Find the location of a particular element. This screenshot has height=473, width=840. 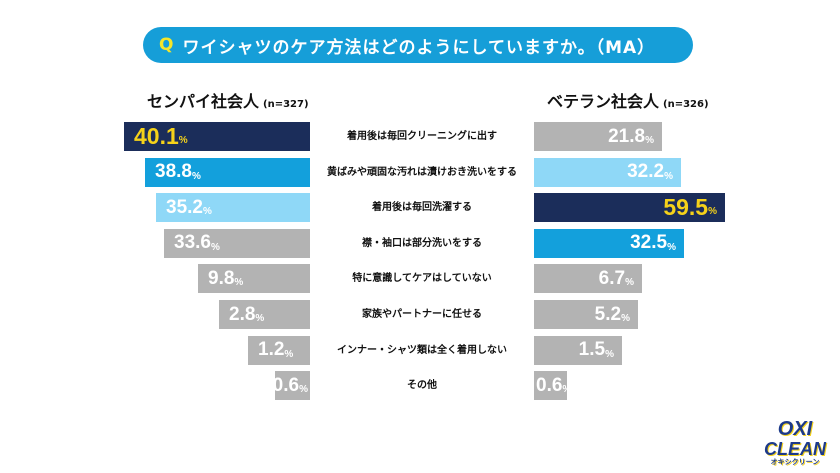

question-prefix: Q is located at coordinates (167, 45).